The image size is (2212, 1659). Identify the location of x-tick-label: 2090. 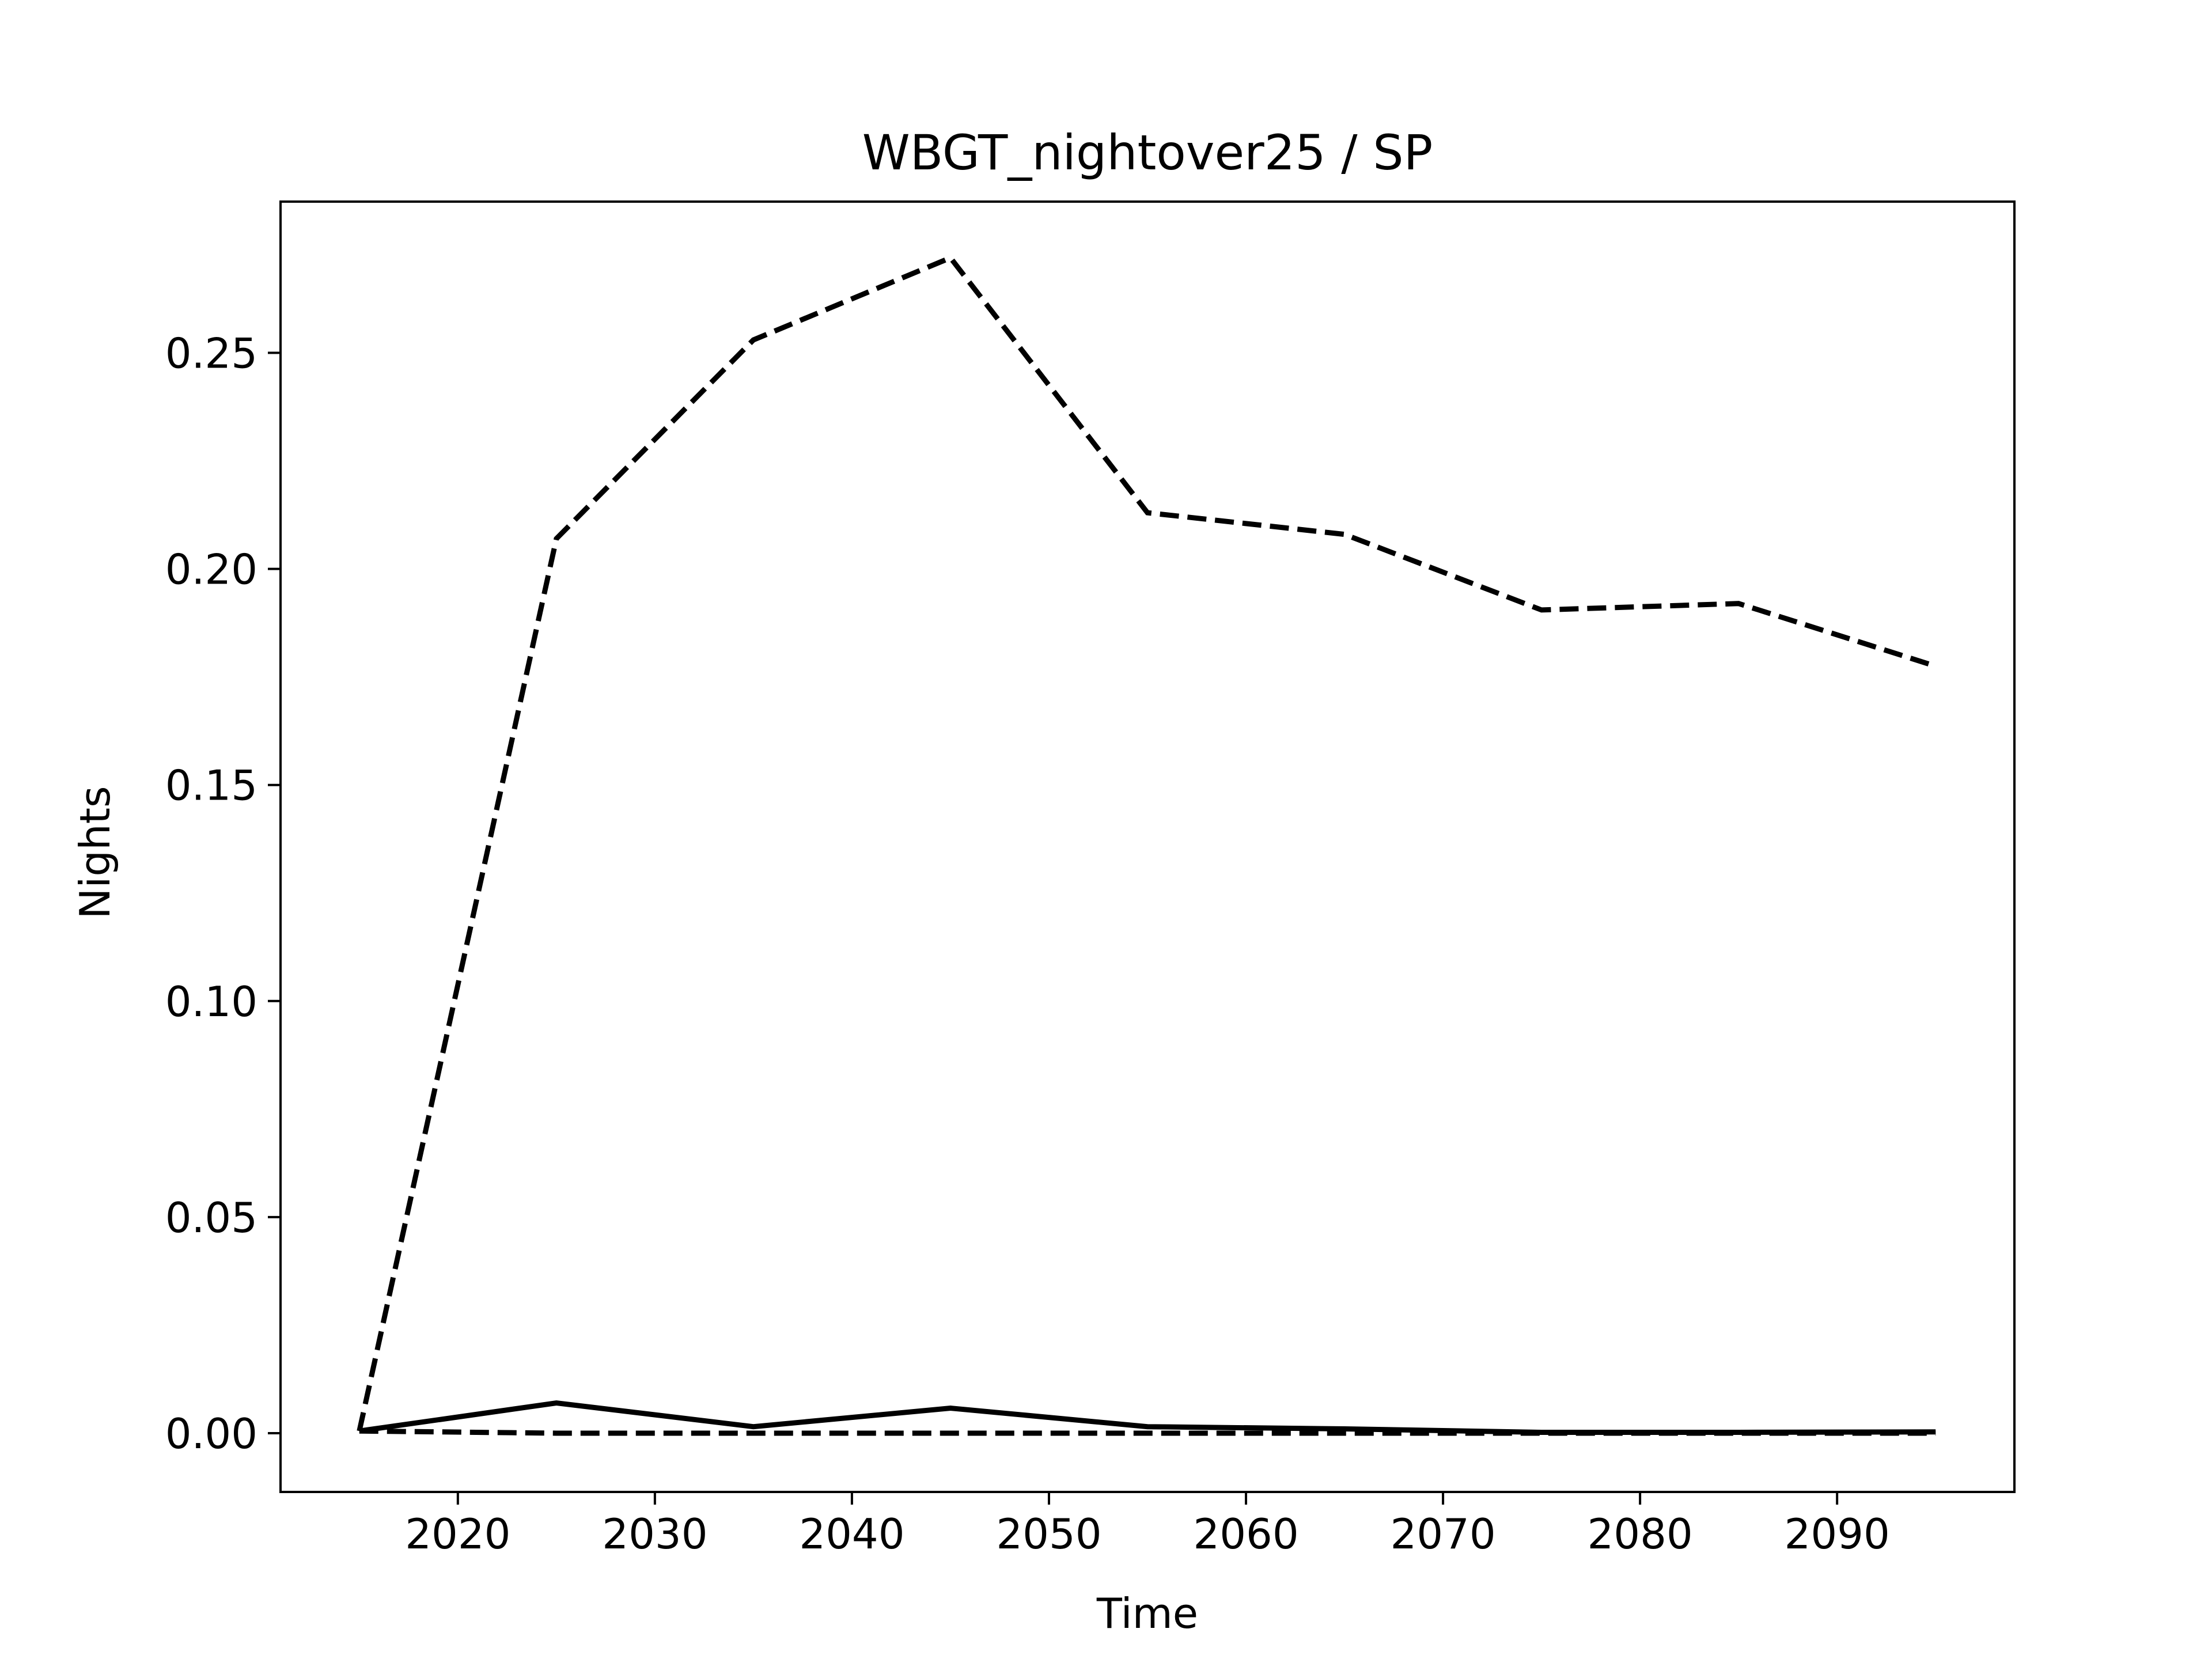
(1837, 1534).